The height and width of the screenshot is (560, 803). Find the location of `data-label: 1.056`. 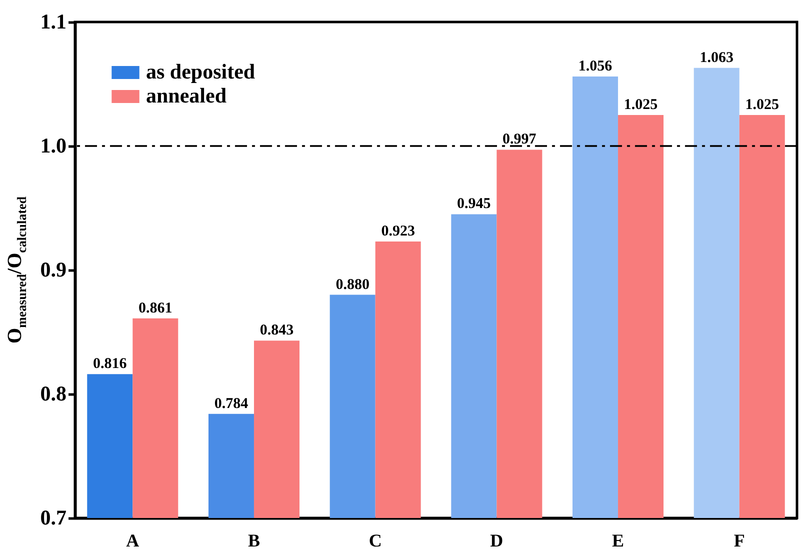

data-label: 1.056 is located at coordinates (595, 66).